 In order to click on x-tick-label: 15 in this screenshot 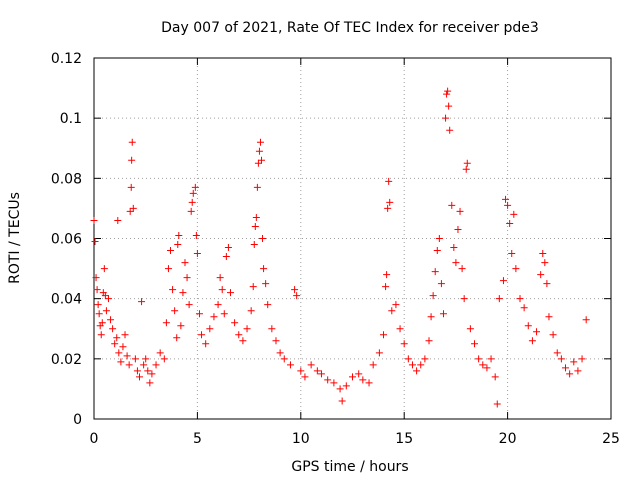, I will do `click(404, 439)`.